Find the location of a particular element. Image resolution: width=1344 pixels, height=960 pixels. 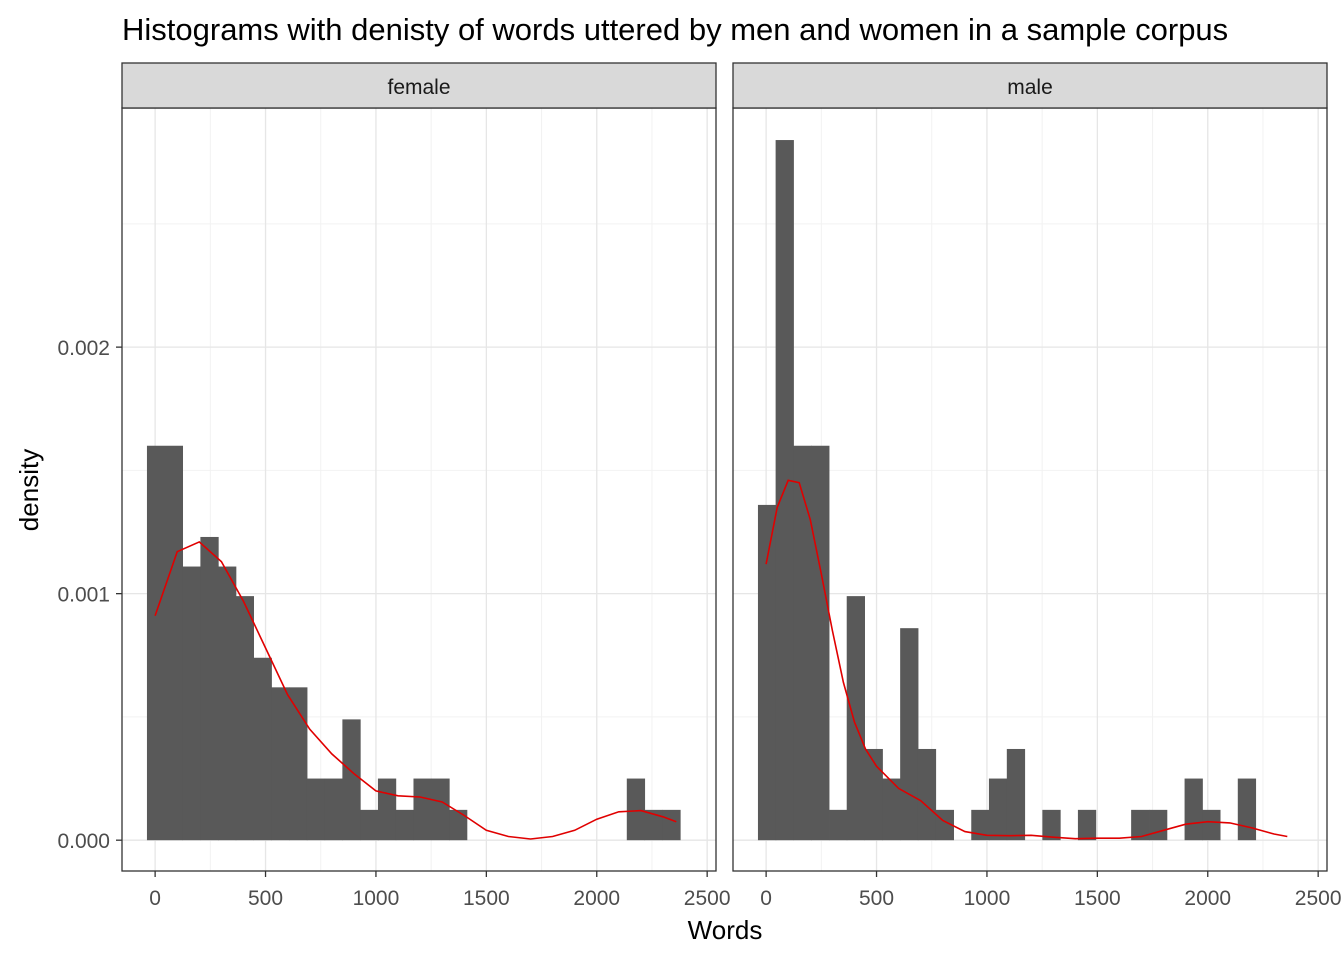

facet-strip-label: female is located at coordinates (418, 87).